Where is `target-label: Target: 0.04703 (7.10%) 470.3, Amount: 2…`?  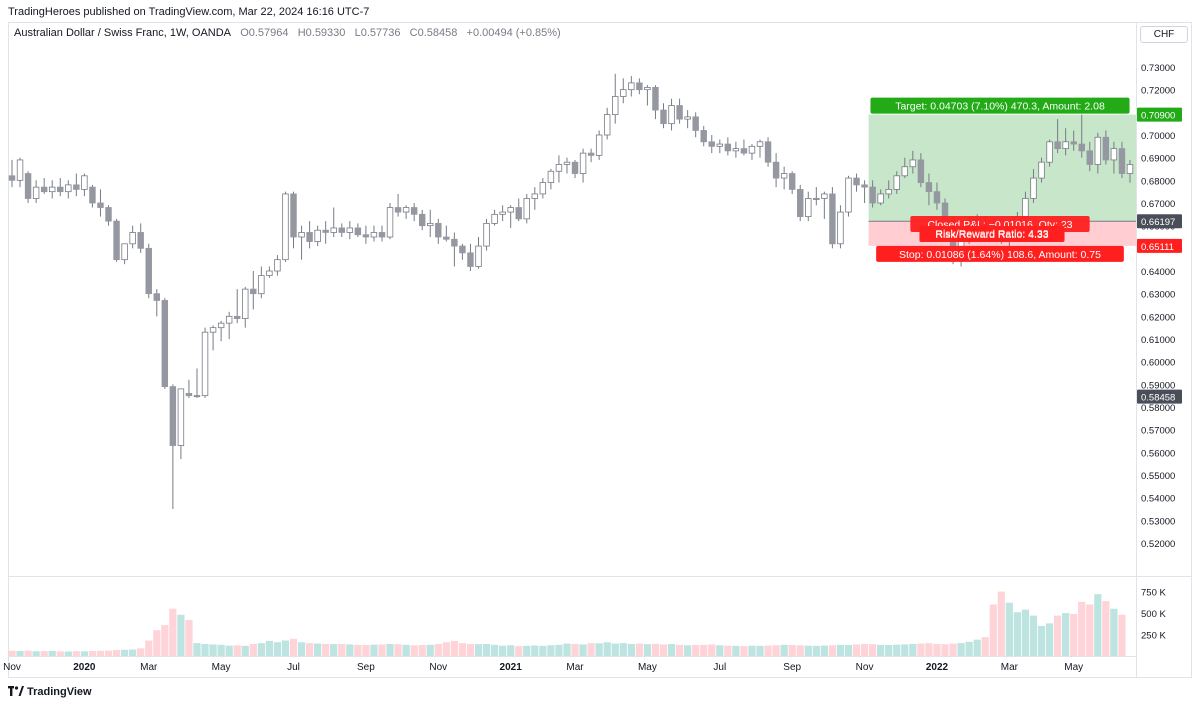 target-label: Target: 0.04703 (7.10%) 470.3, Amount: 2… is located at coordinates (1000, 105).